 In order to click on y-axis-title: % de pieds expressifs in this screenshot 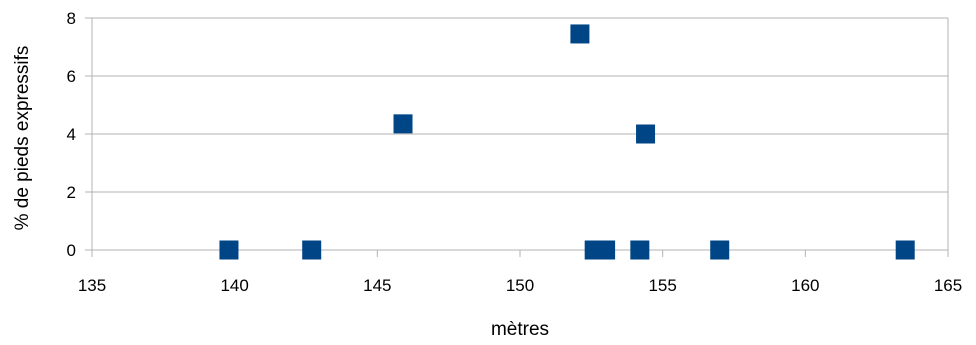, I will do `click(22, 138)`.